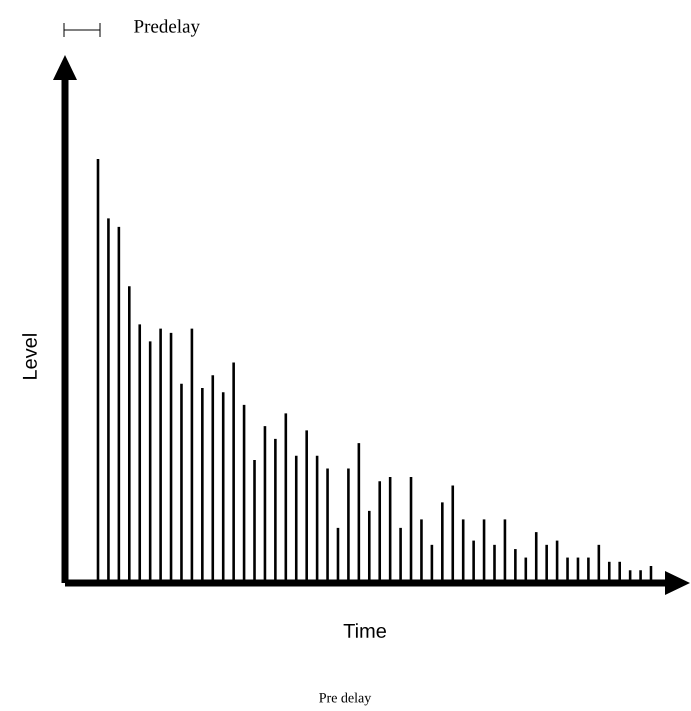 This screenshot has width=691, height=711. Describe the element at coordinates (167, 28) in the screenshot. I see `text: Predelay` at that location.